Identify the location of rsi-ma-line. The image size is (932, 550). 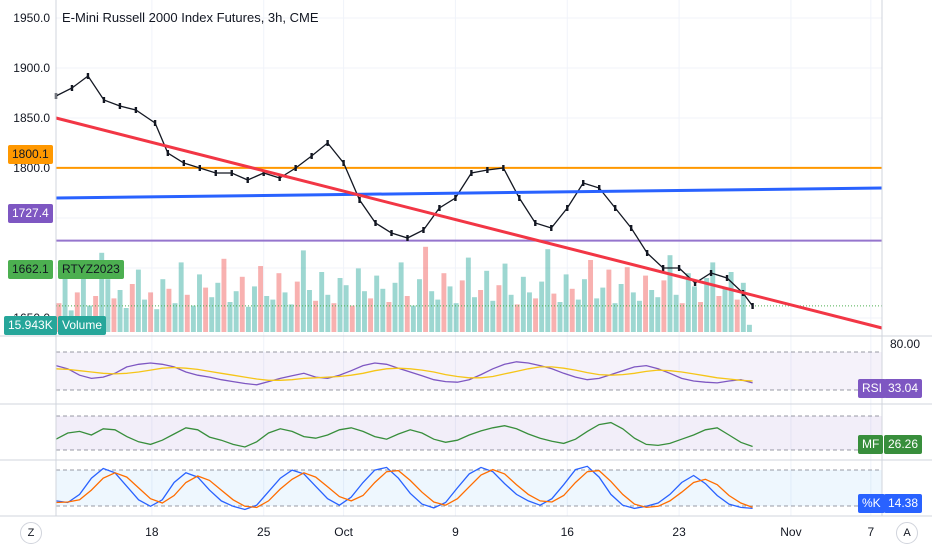
(404, 374).